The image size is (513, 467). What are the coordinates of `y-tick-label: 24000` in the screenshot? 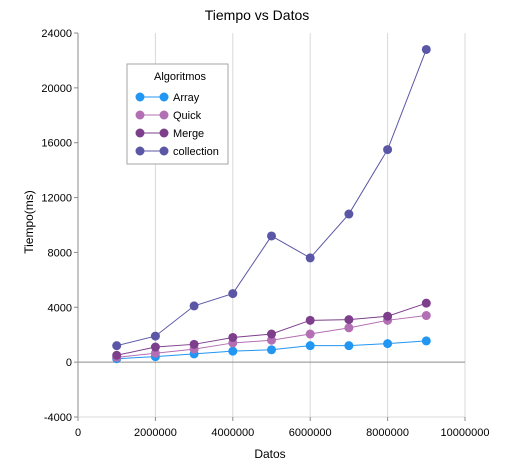 It's located at (56, 34).